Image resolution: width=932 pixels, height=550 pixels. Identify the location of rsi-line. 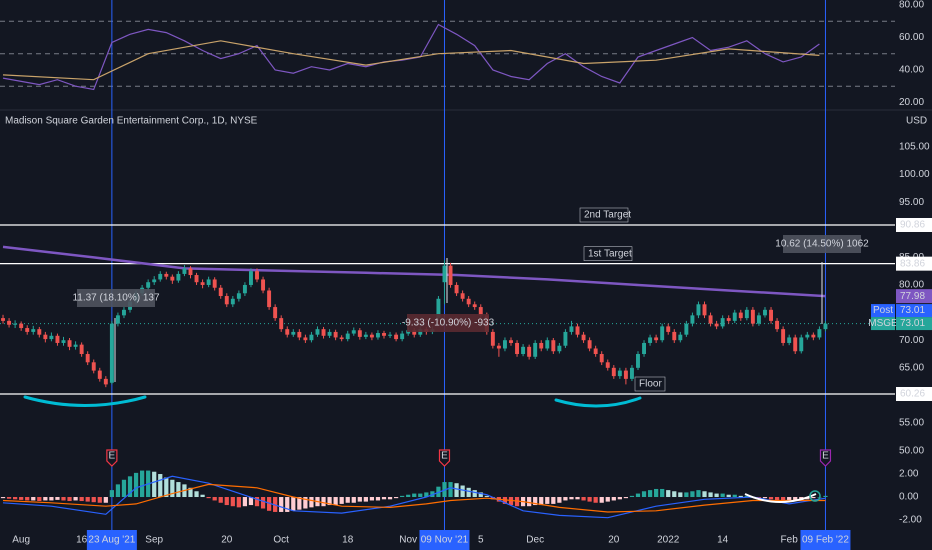
(411, 57).